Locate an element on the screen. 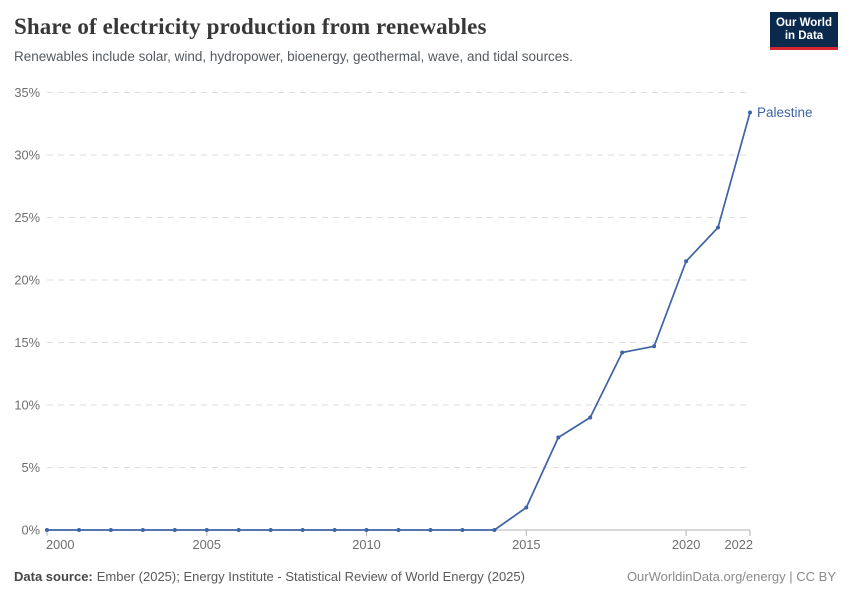  y-axis-label: 25% is located at coordinates (27, 217).